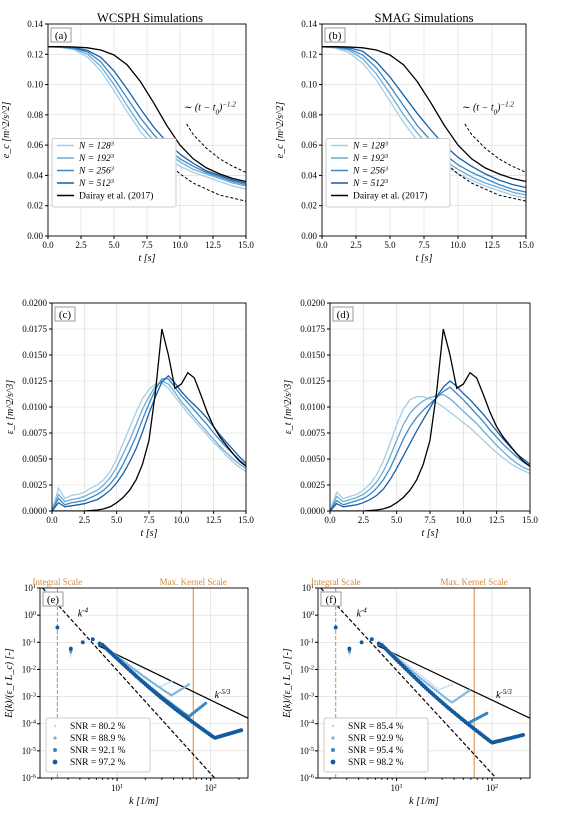 The height and width of the screenshot is (814, 568). What do you see at coordinates (98, 727) in the screenshot?
I see `legend-label: SNR = 80.2 %` at bounding box center [98, 727].